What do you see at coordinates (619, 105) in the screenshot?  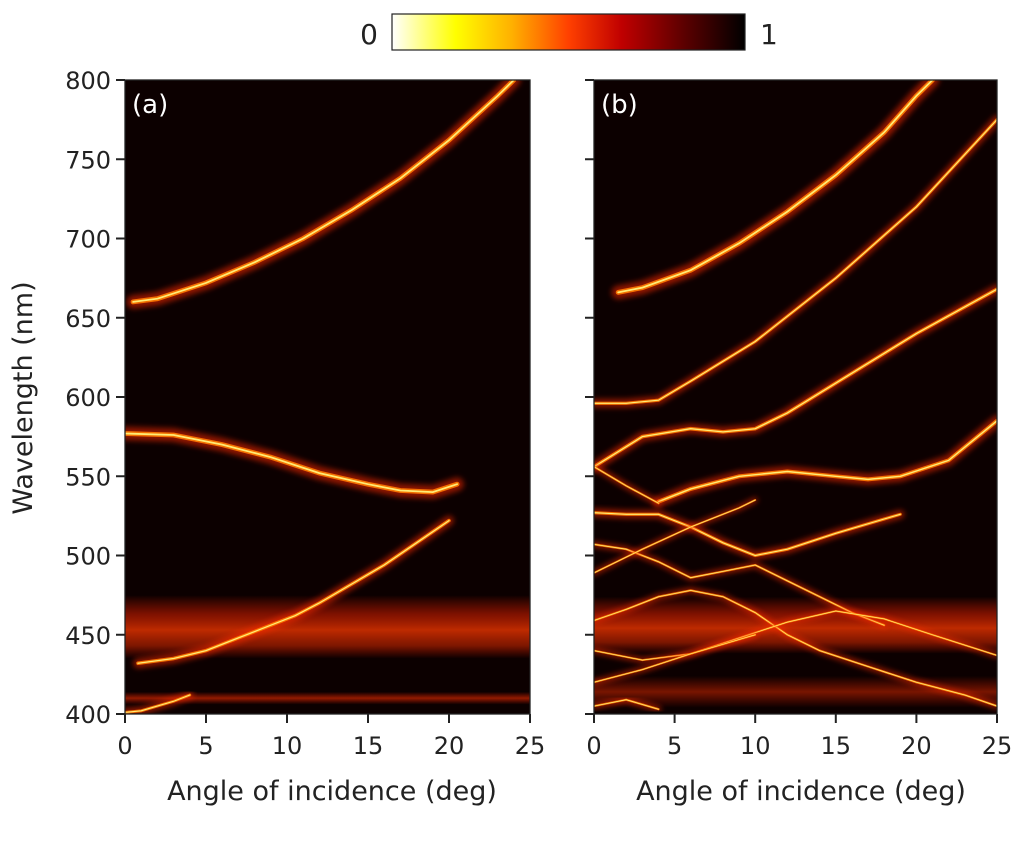 I see `panel-b-label: (b)` at bounding box center [619, 105].